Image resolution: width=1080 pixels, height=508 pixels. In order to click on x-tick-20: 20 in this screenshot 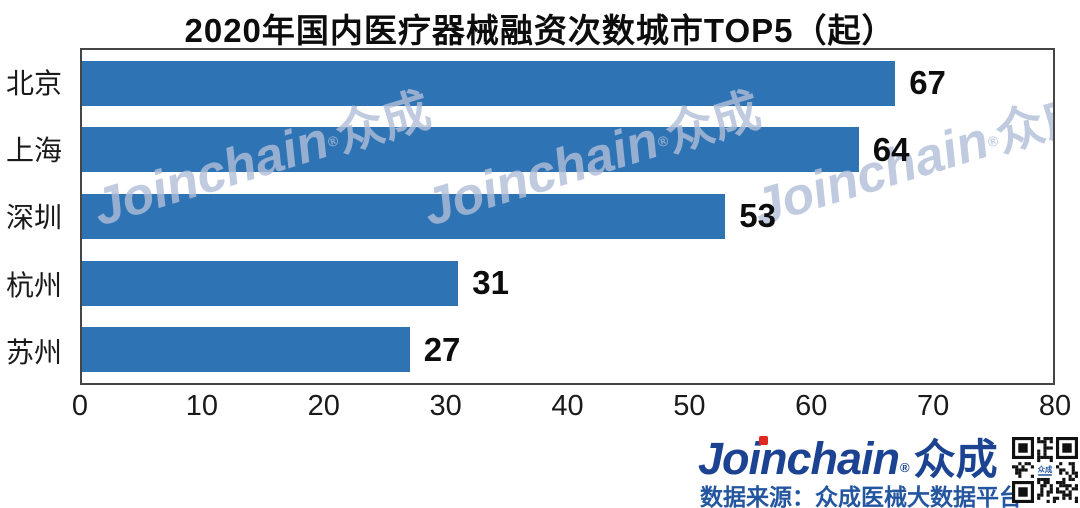, I will do `click(323, 406)`.